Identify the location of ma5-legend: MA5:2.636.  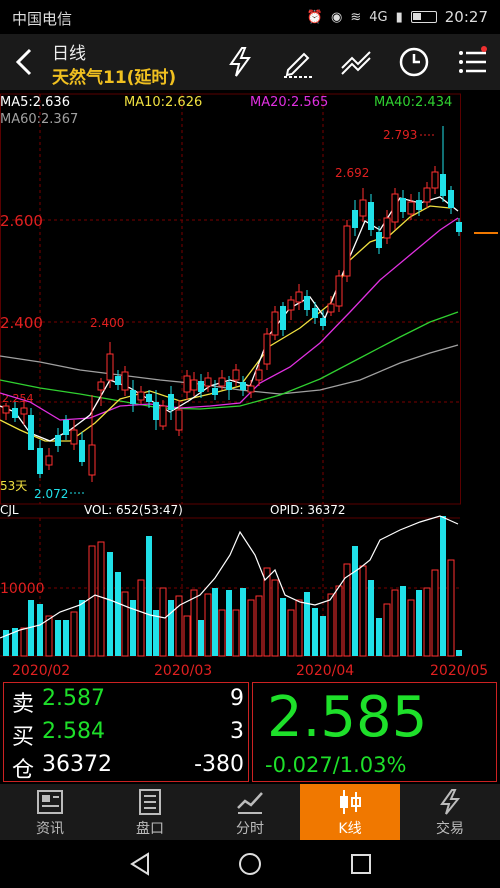
(35, 102).